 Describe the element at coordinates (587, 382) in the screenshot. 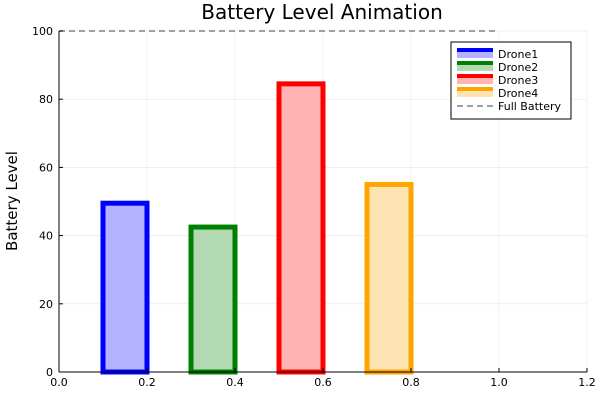

I see `x-tick-label: 1.2` at that location.